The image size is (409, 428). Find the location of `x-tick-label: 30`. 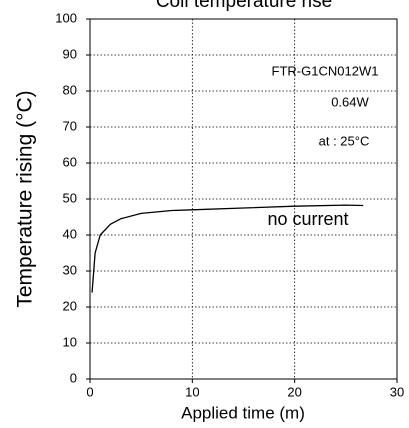

x-tick-label: 30 is located at coordinates (397, 391).